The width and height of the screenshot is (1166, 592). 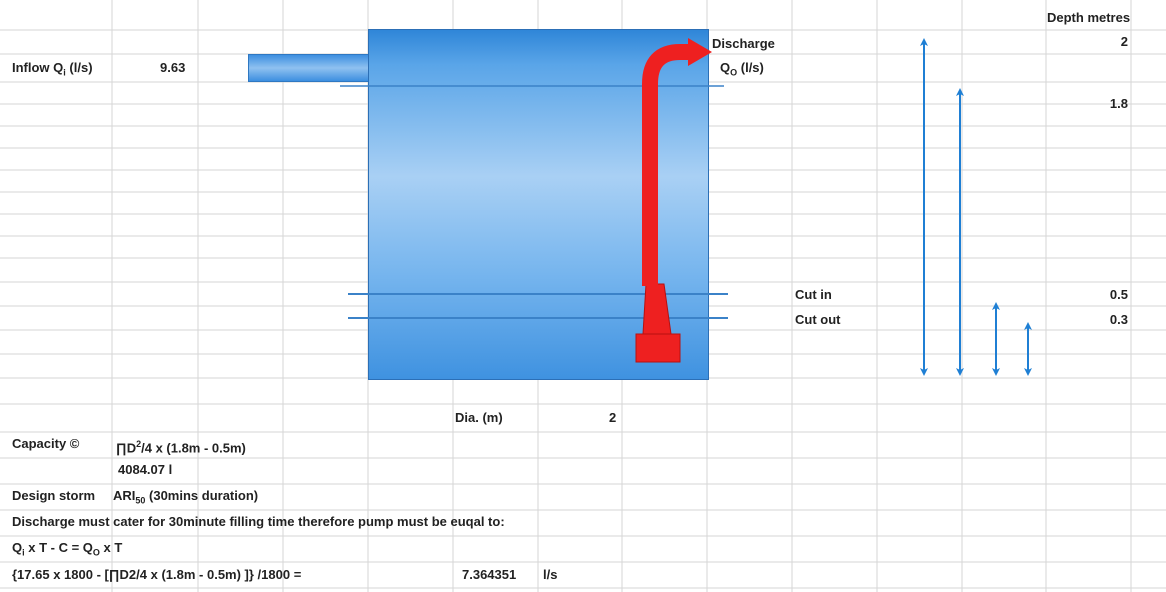 What do you see at coordinates (489, 575) in the screenshot?
I see `pump-rate-result: 7.364351` at bounding box center [489, 575].